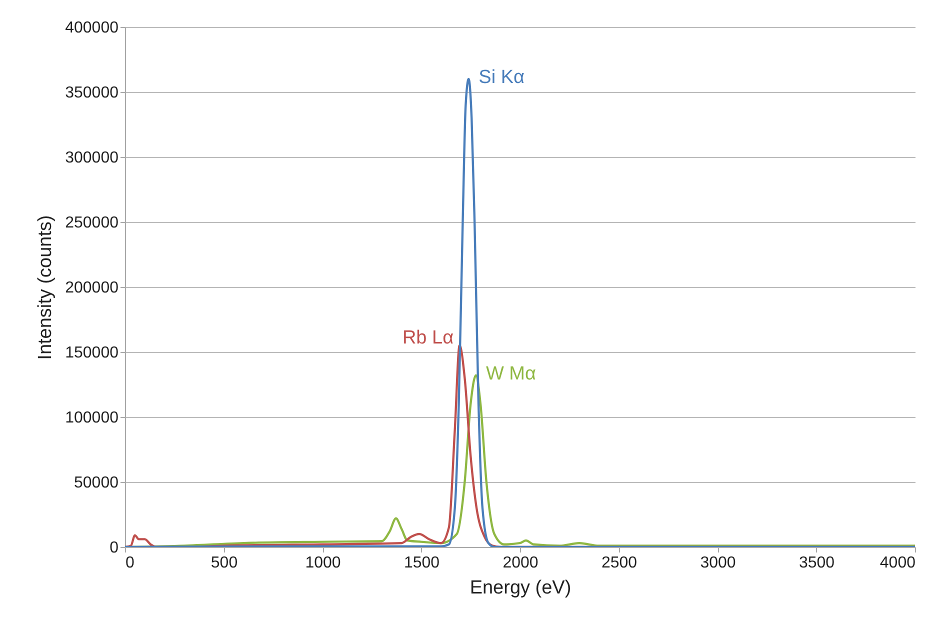 Image resolution: width=949 pixels, height=629 pixels. I want to click on annotation: W Mα, so click(511, 373).